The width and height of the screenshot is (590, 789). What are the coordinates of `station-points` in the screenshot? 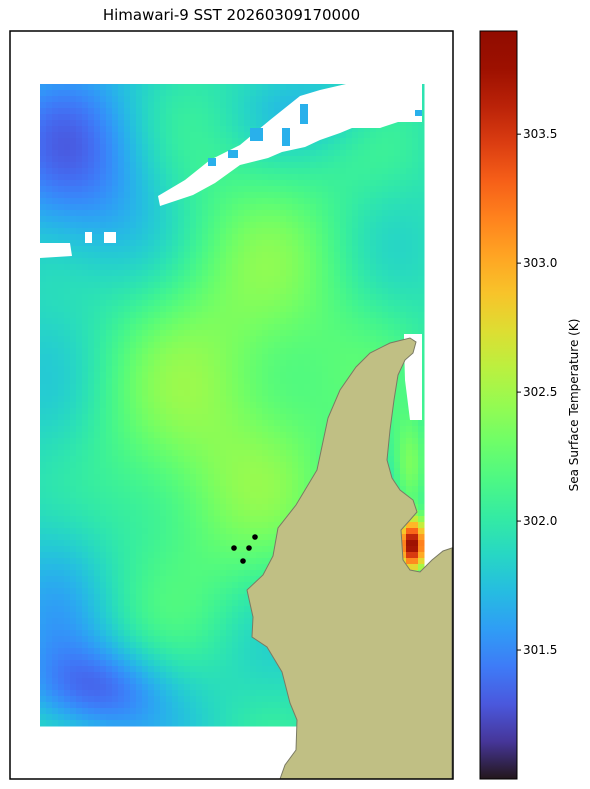 It's located at (244, 549).